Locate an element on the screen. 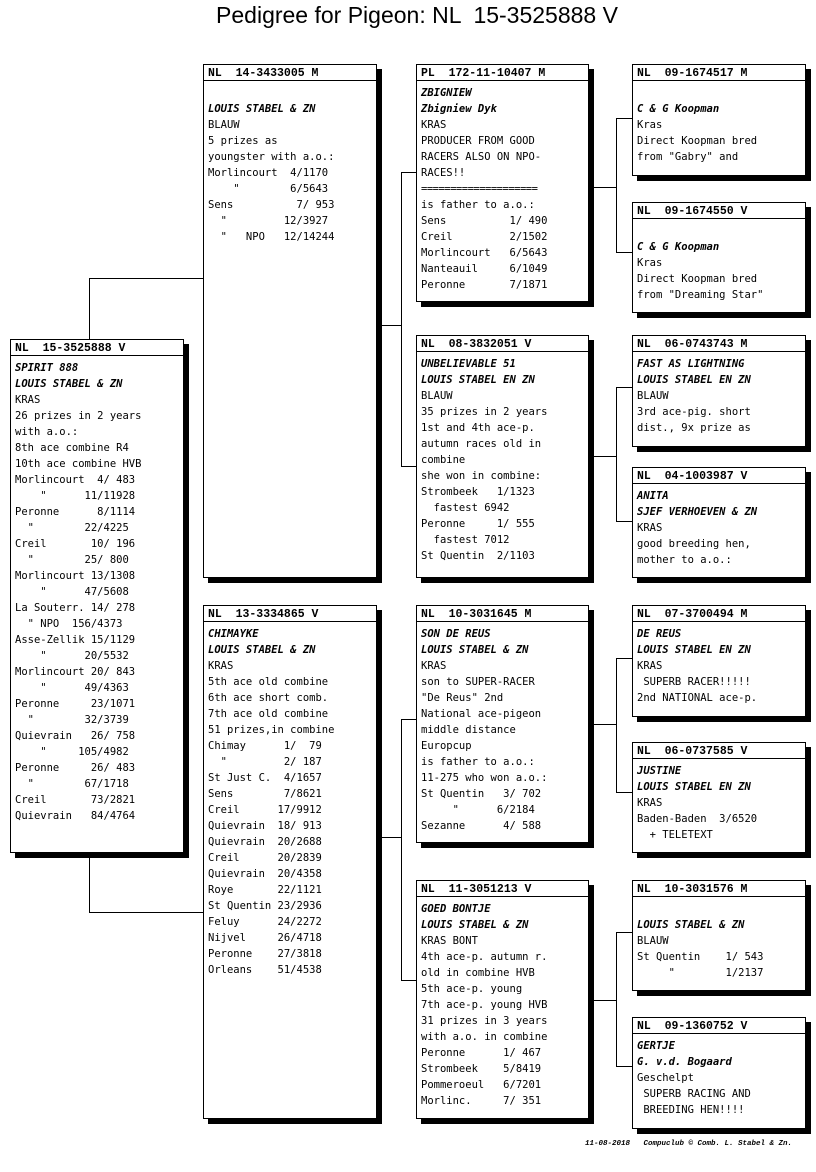  pigeon-info-line: Creil 2/1502 is located at coordinates (484, 237).